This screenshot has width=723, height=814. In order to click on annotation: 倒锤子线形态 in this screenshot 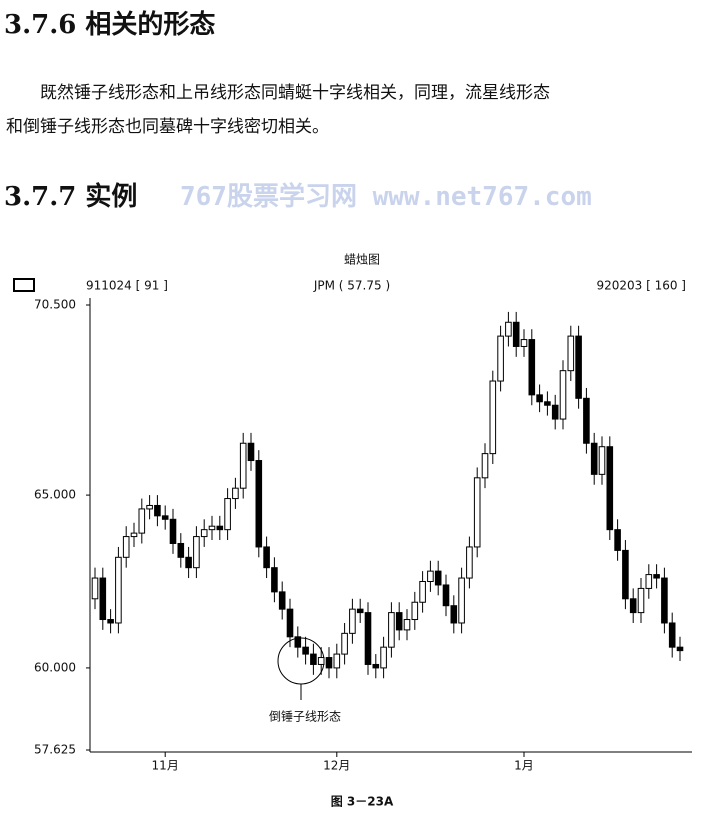, I will do `click(305, 716)`.